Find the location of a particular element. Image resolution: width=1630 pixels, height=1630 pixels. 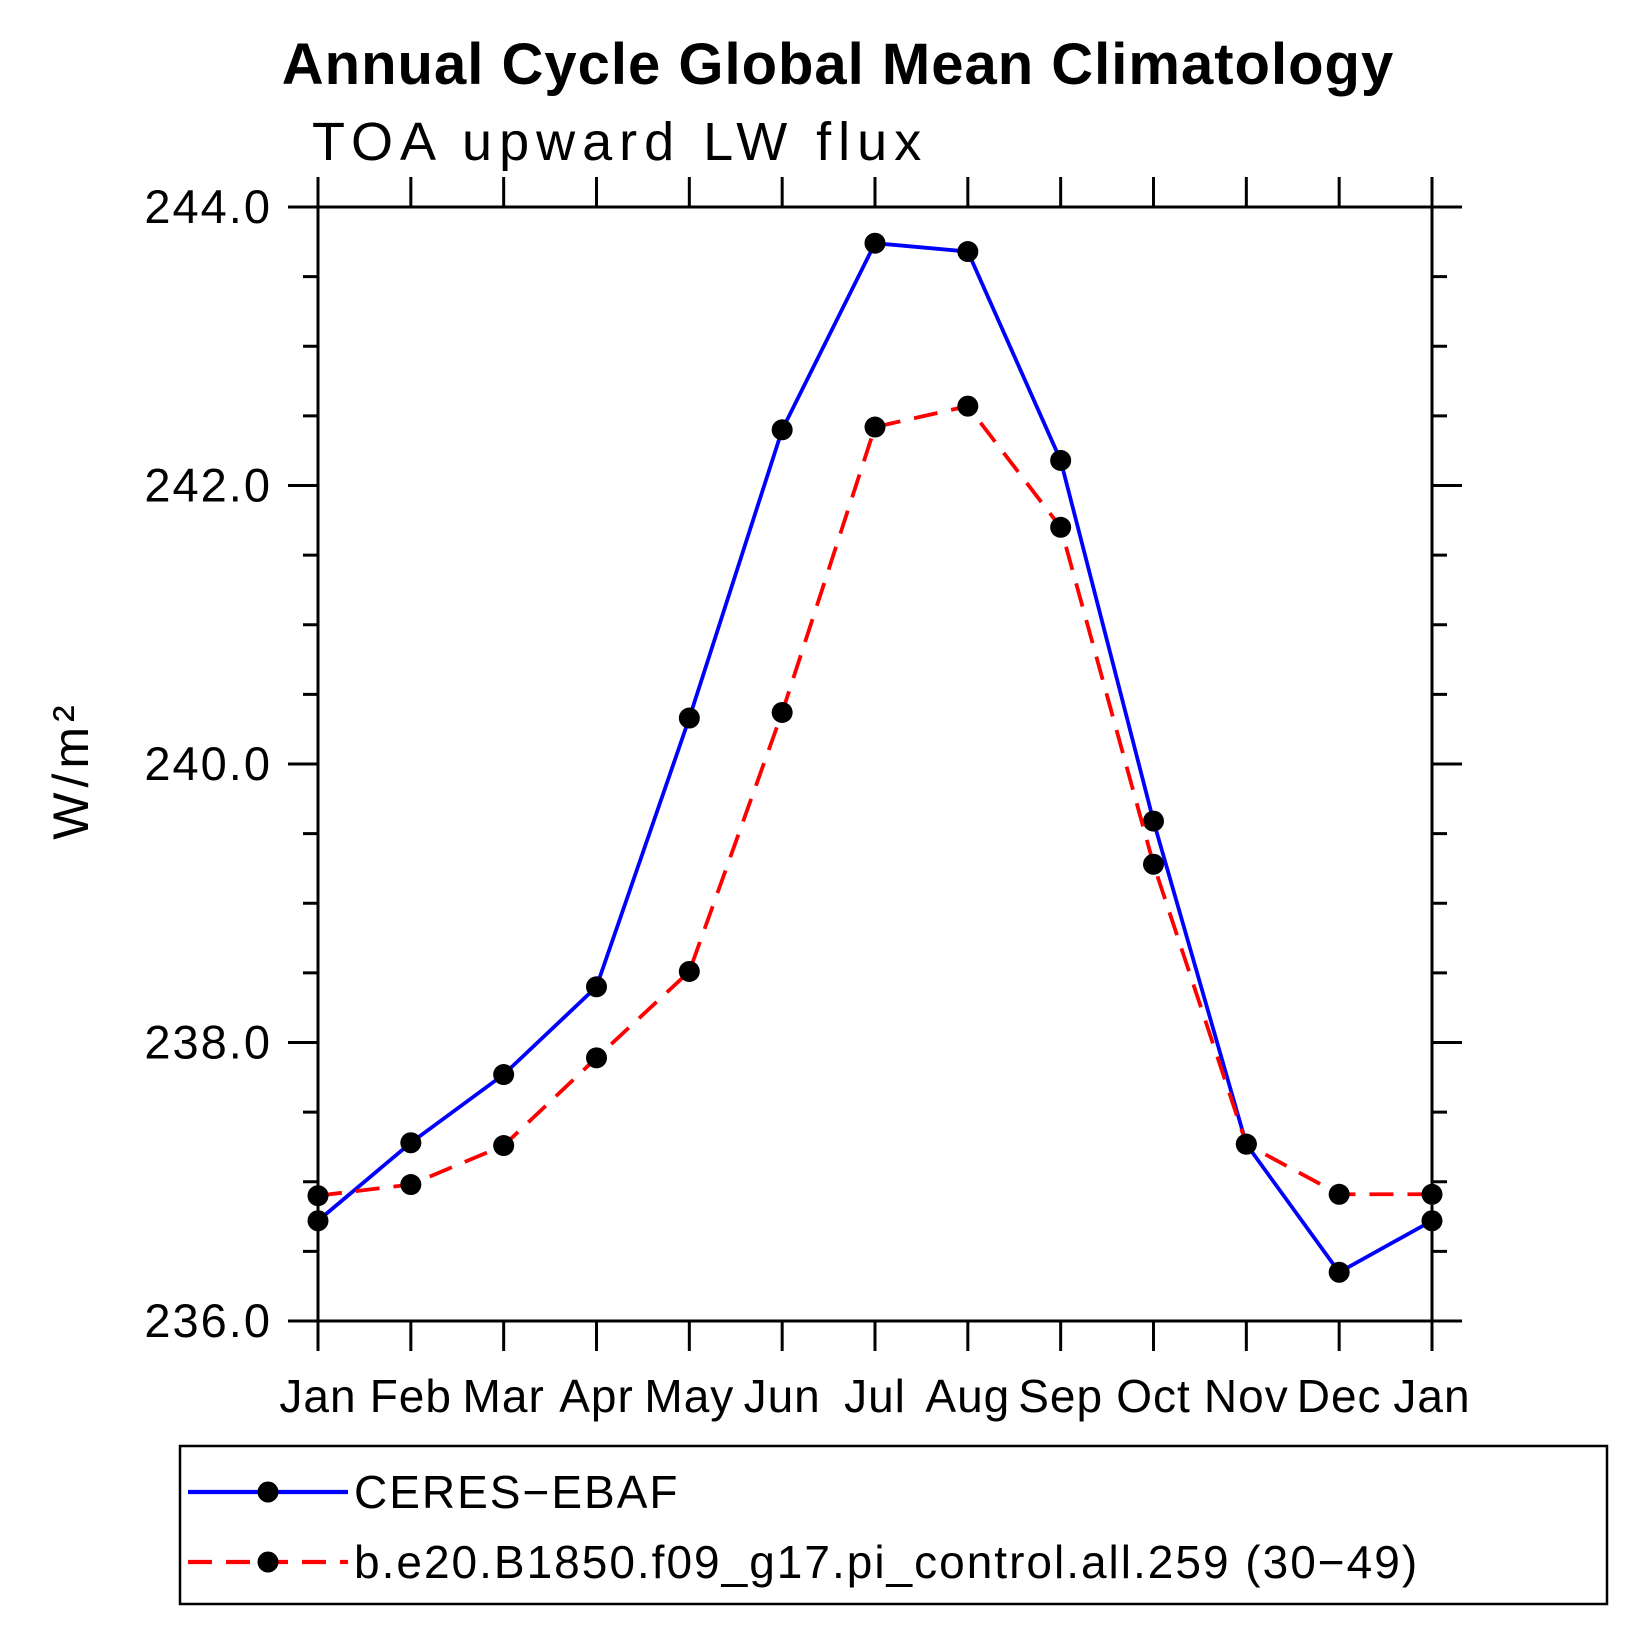

x-tick-label: Dec is located at coordinates (1339, 1396).